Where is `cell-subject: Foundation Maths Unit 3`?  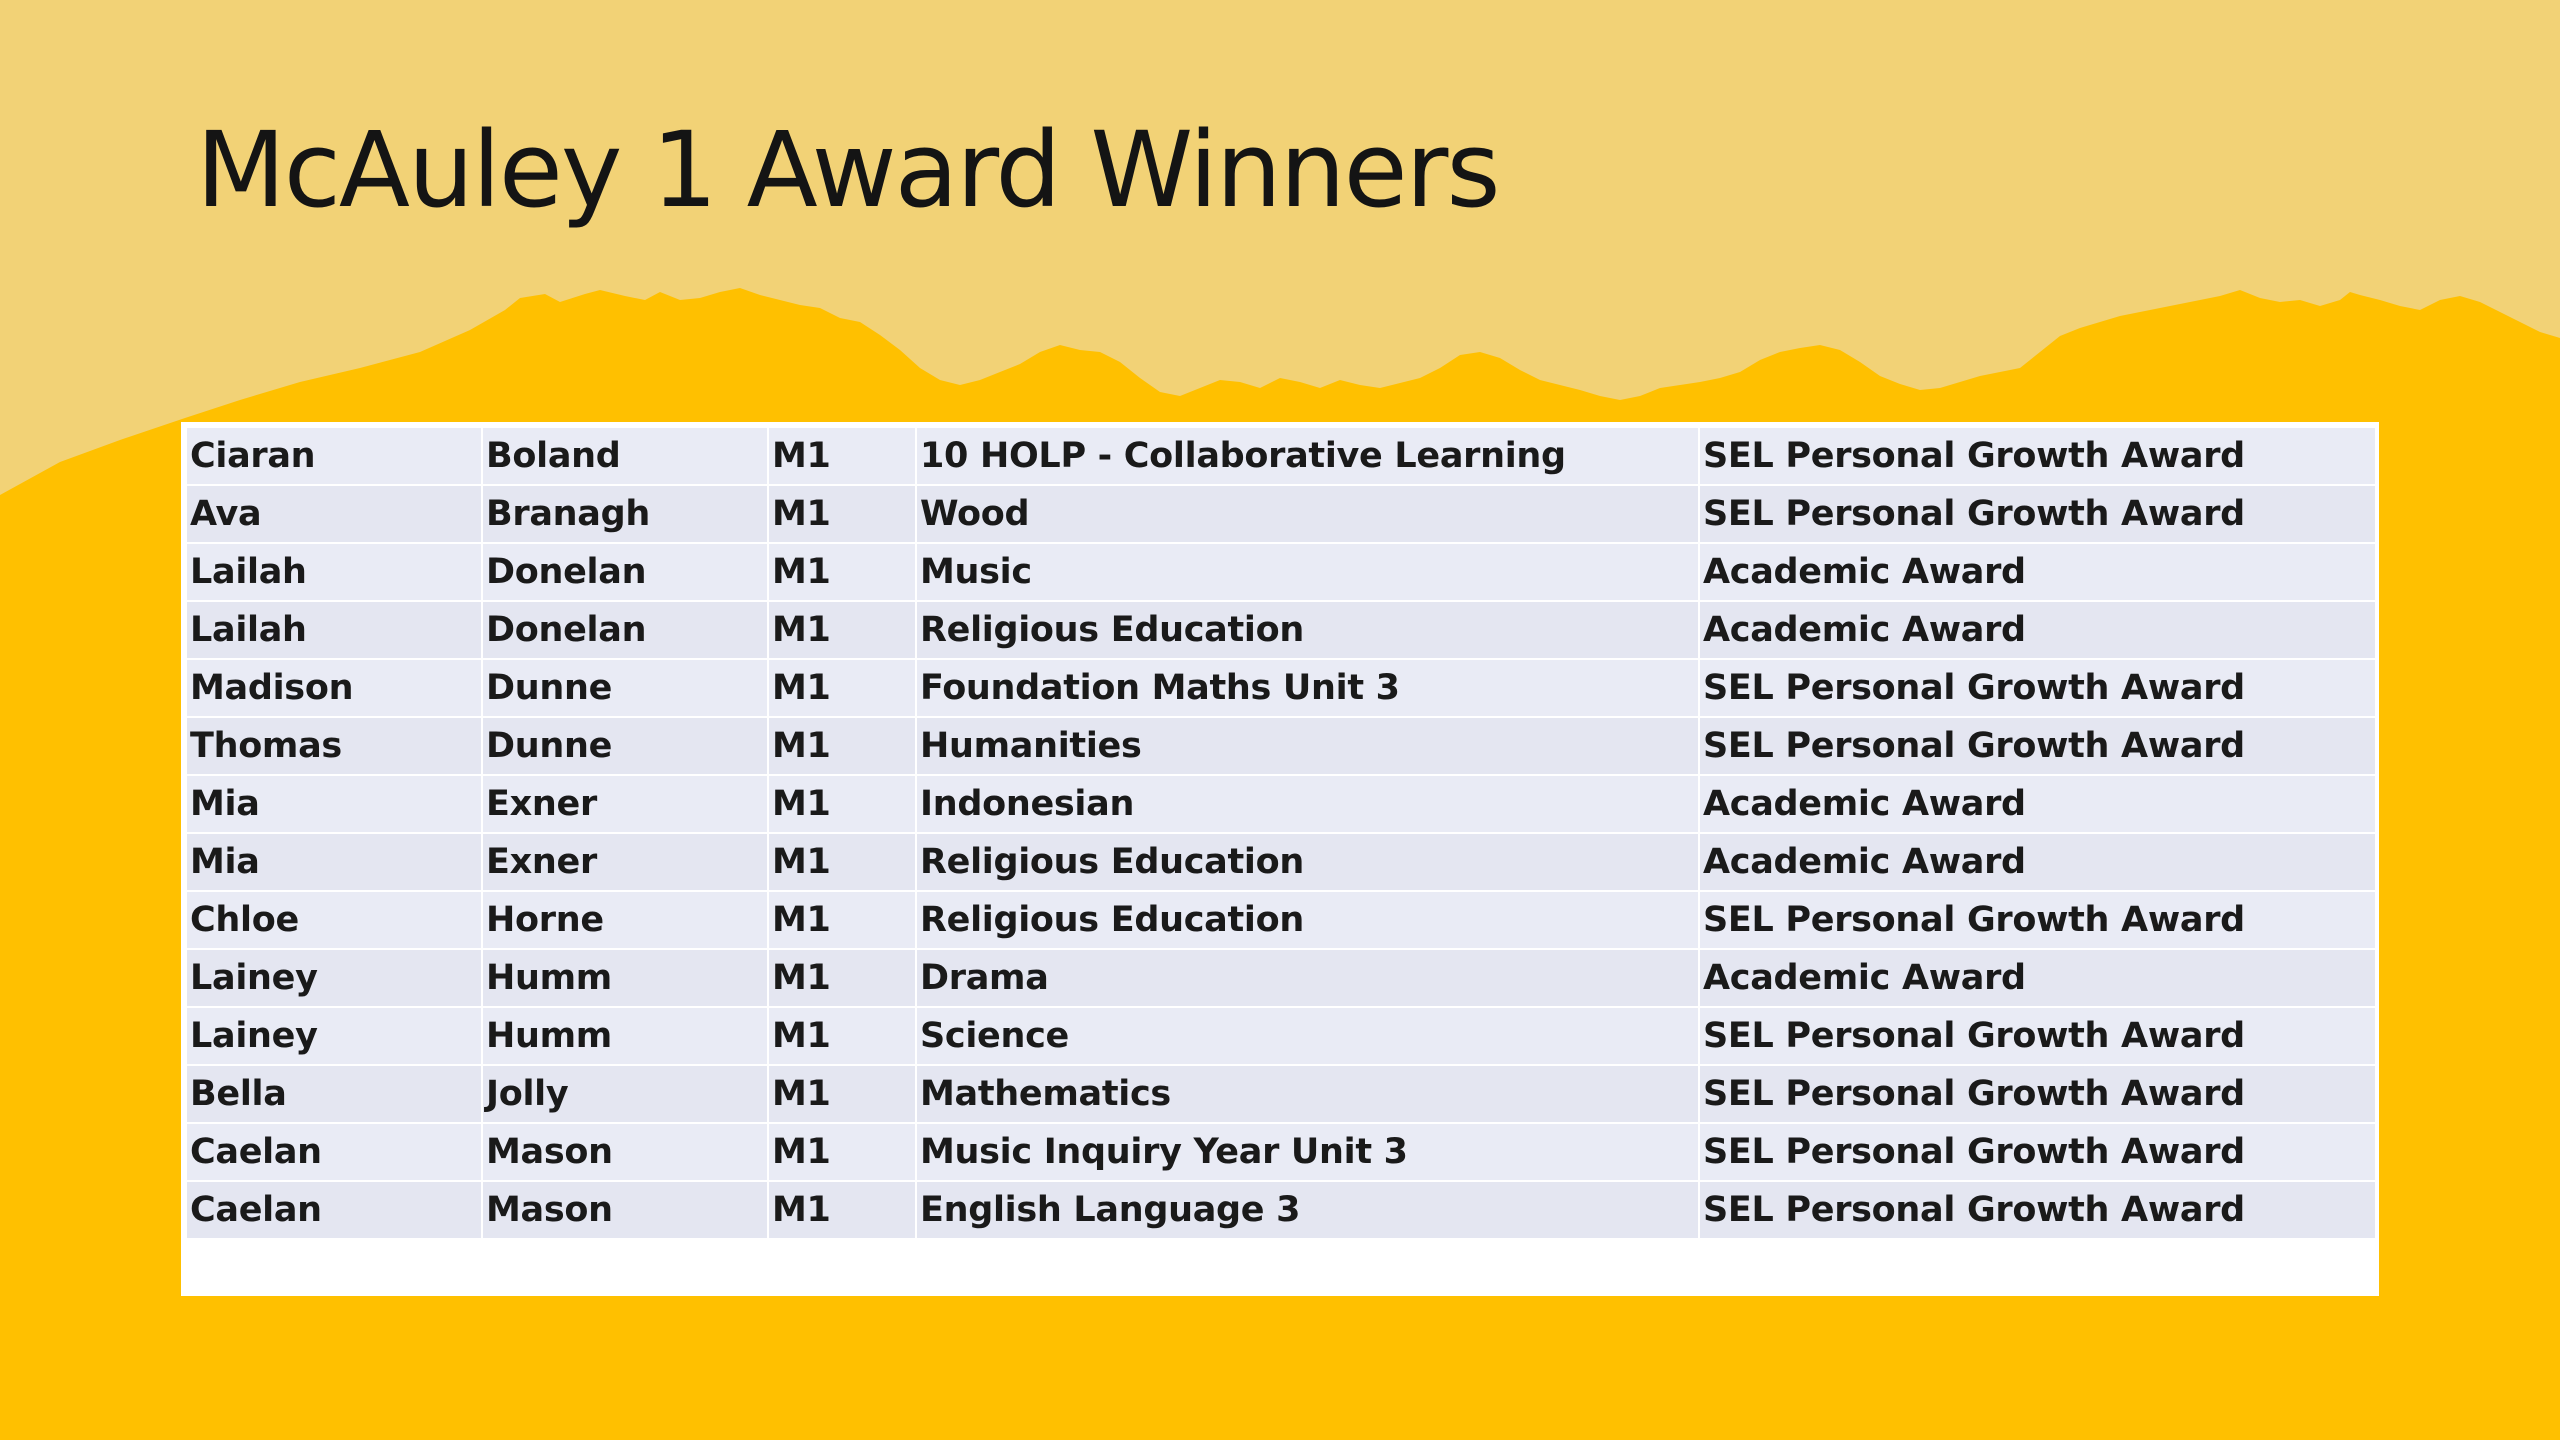
cell-subject: Foundation Maths Unit 3 is located at coordinates (1307, 688).